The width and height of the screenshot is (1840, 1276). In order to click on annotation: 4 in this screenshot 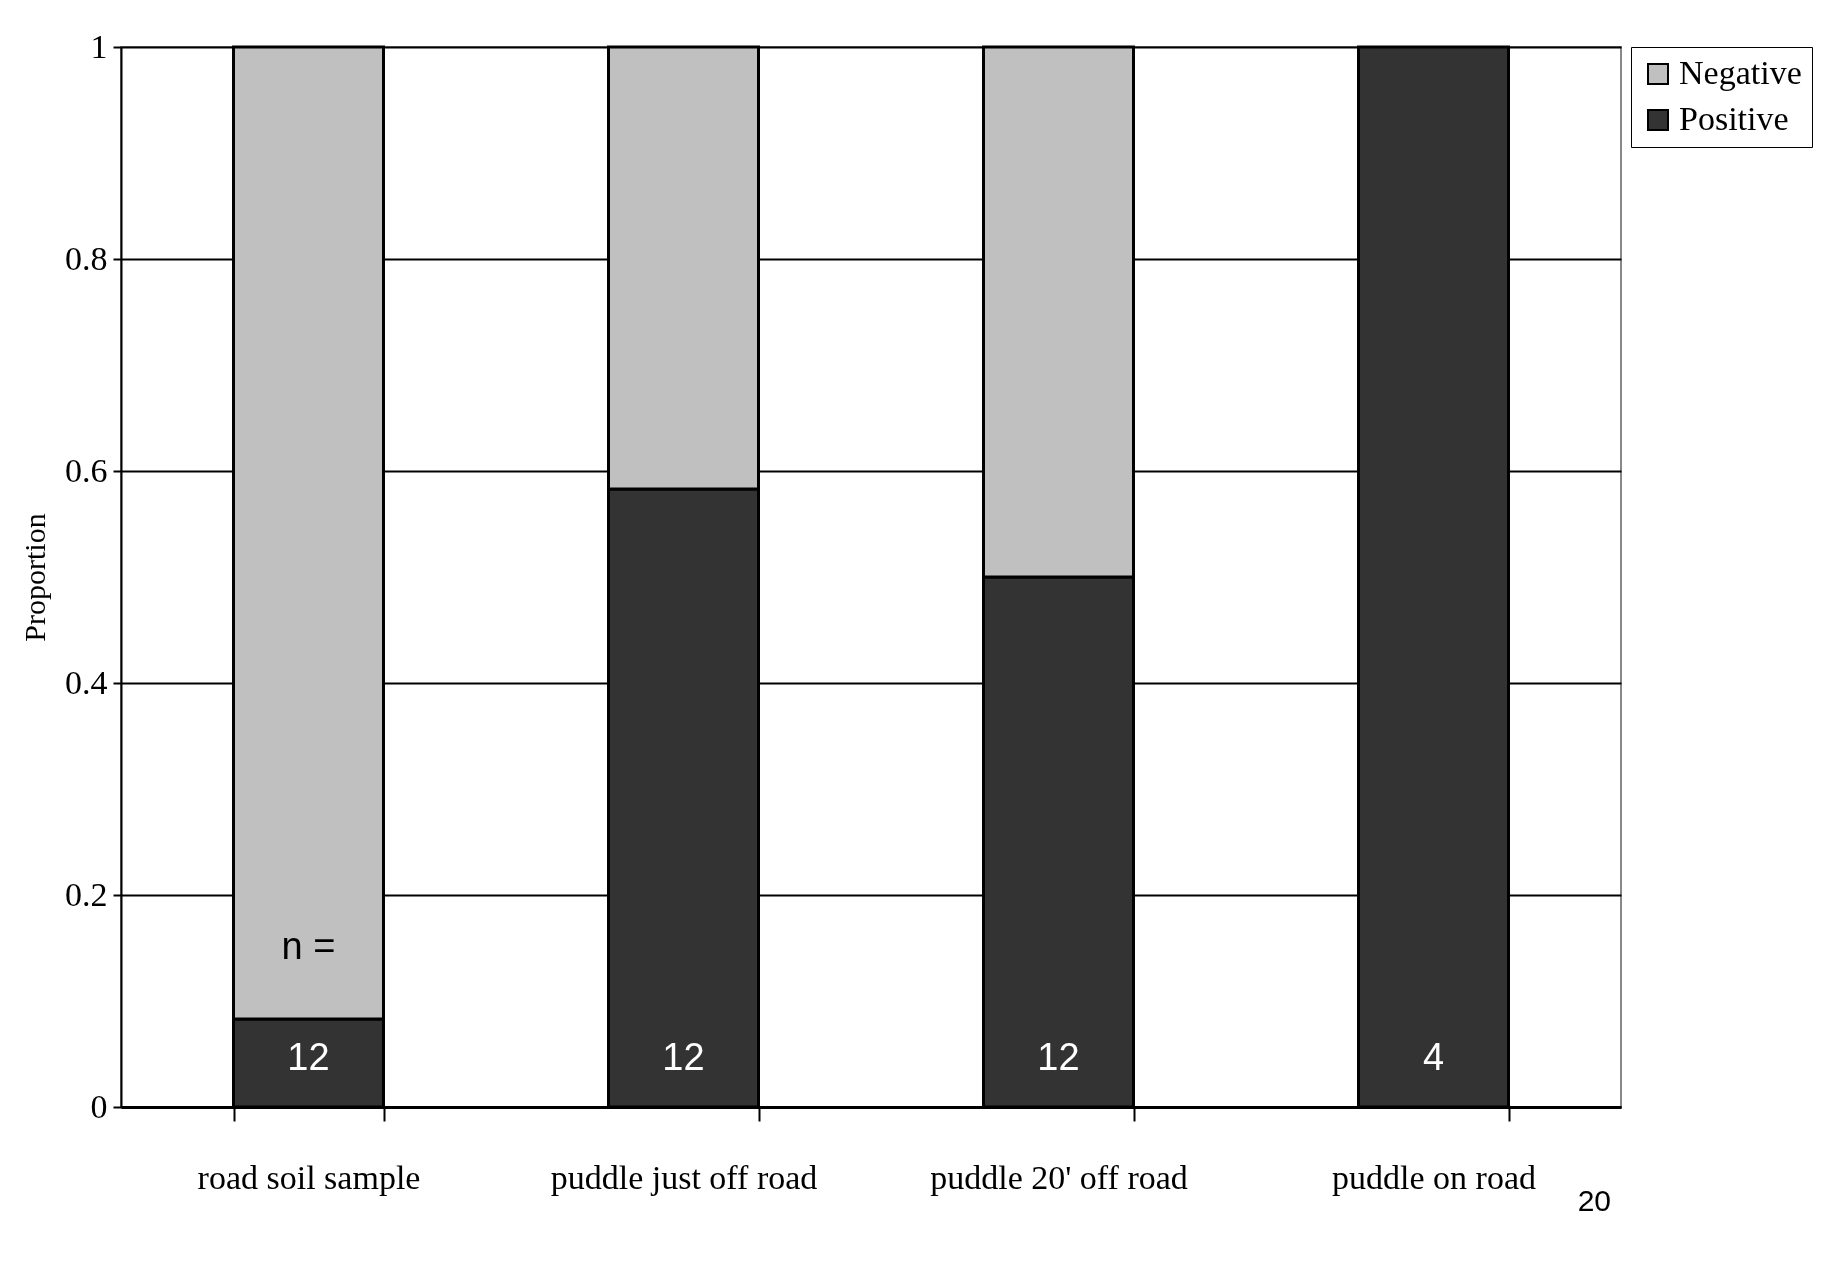, I will do `click(1433, 1057)`.